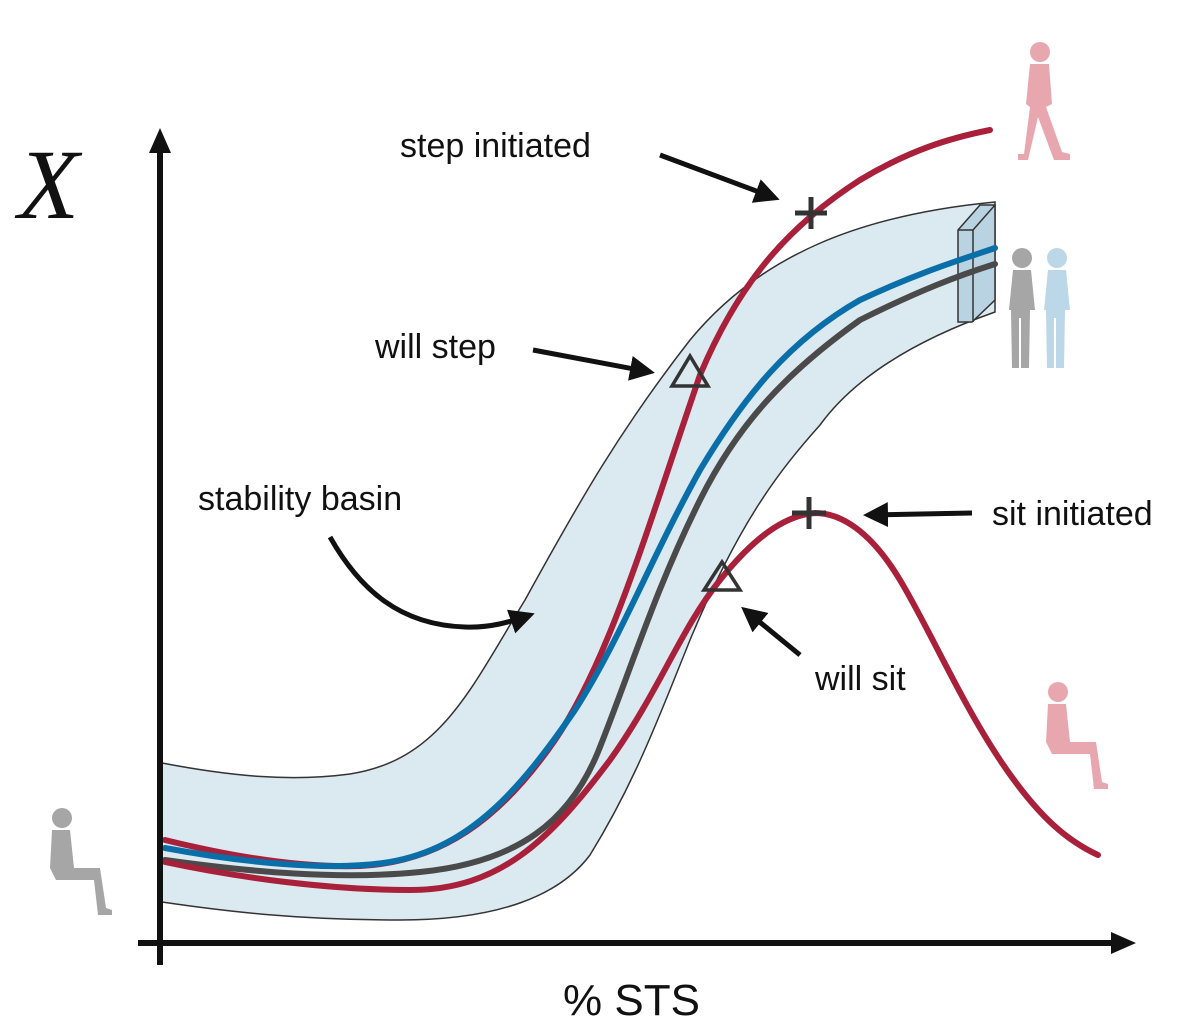 The width and height of the screenshot is (1203, 1027). Describe the element at coordinates (160, 546) in the screenshot. I see `y-axis` at that location.